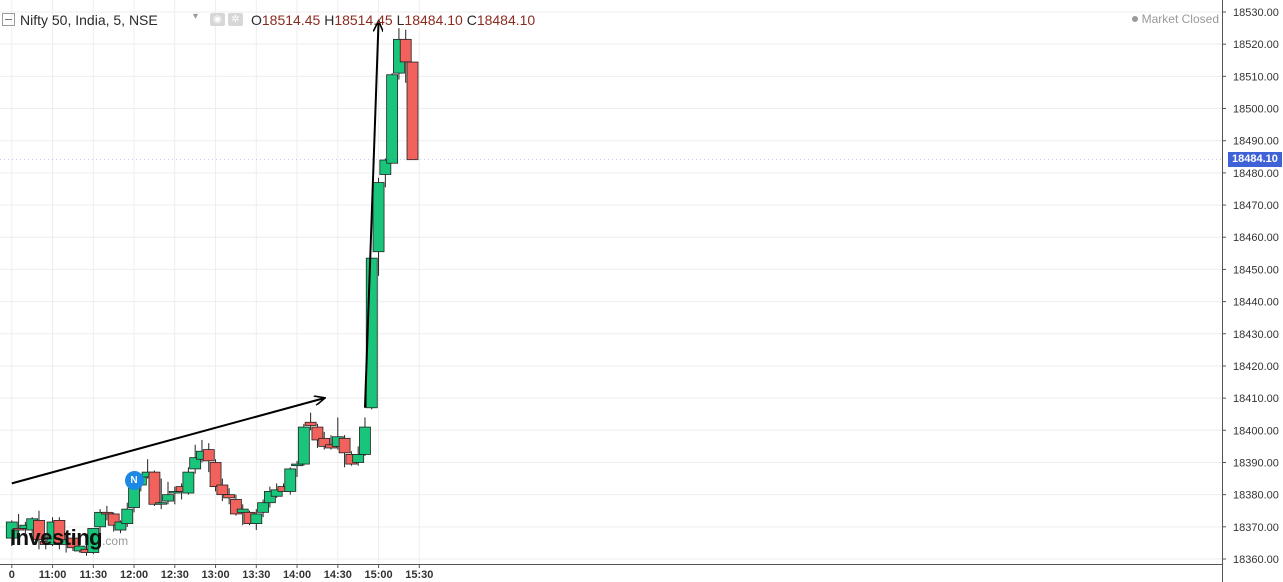 The width and height of the screenshot is (1283, 582). I want to click on logo-brand: Investing, so click(56, 537).